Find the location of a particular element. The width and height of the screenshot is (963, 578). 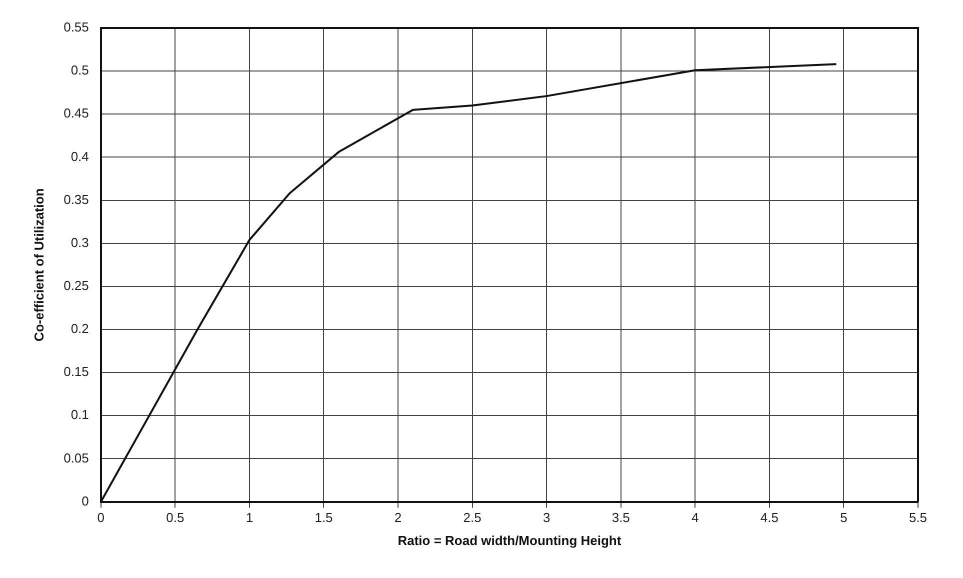

x-tick-label: 0.5 is located at coordinates (175, 518).